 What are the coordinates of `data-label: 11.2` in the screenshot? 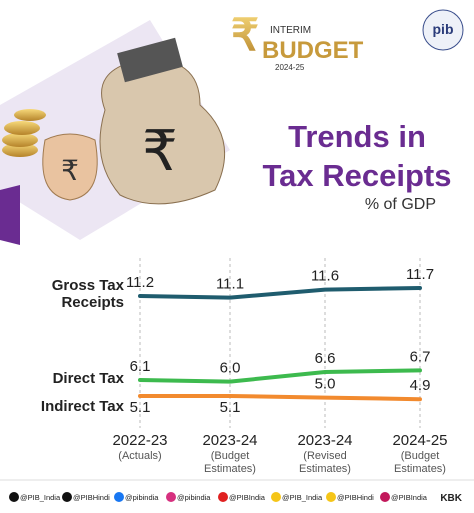 It's located at (140, 282).